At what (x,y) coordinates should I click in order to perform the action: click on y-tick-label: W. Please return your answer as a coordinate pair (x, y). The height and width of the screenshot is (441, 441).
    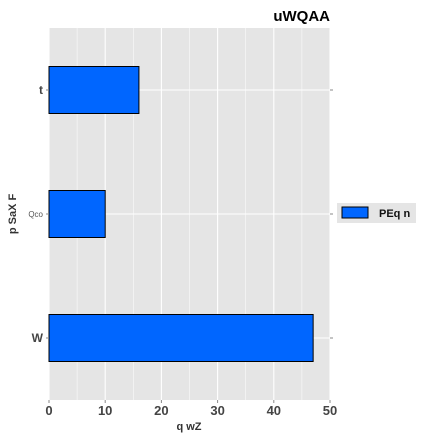
    Looking at the image, I should click on (38, 338).